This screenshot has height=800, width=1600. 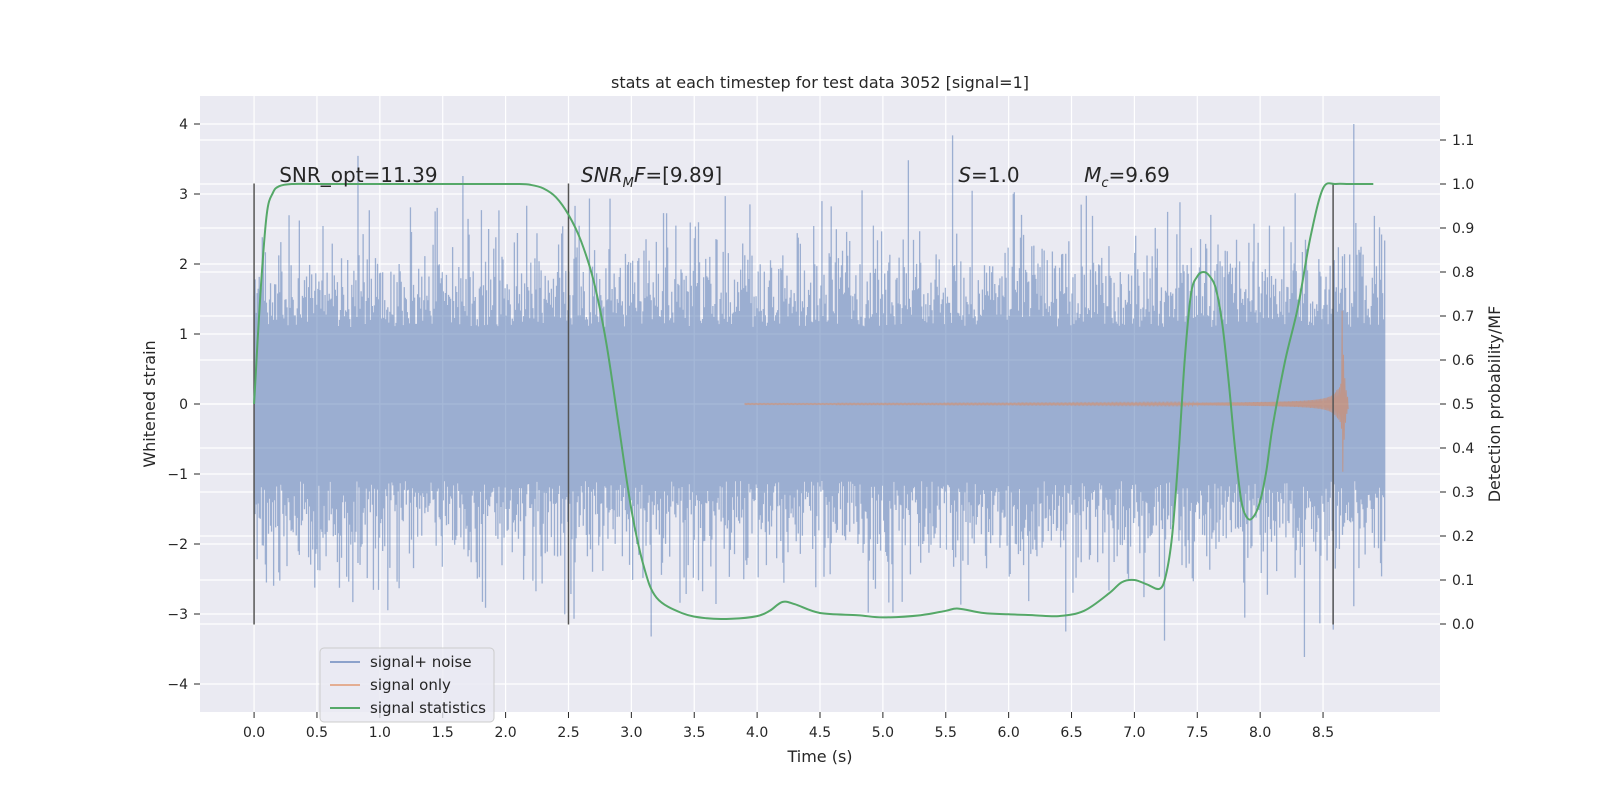 What do you see at coordinates (177, 475) in the screenshot?
I see `y-tick-label: −1` at bounding box center [177, 475].